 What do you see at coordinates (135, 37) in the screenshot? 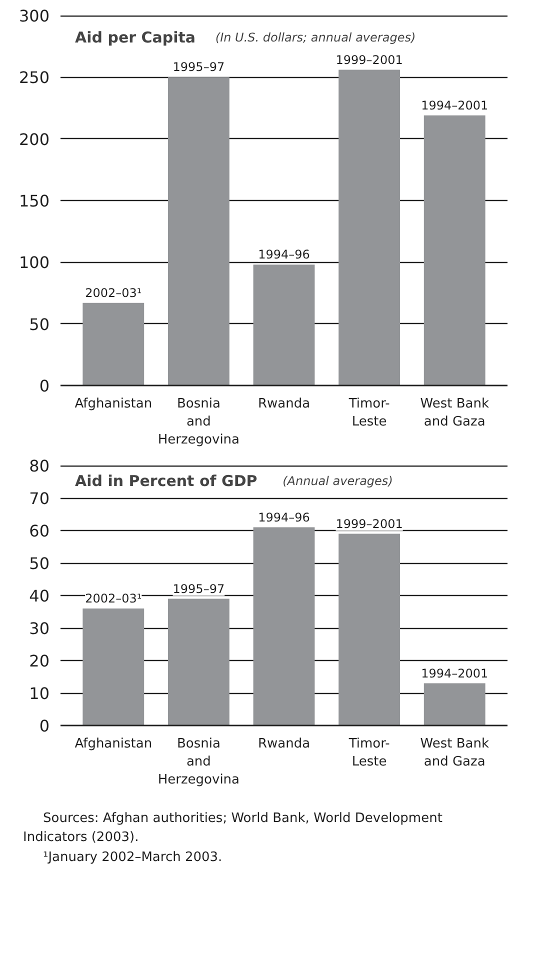
I see `text: Aid per Capita` at bounding box center [135, 37].